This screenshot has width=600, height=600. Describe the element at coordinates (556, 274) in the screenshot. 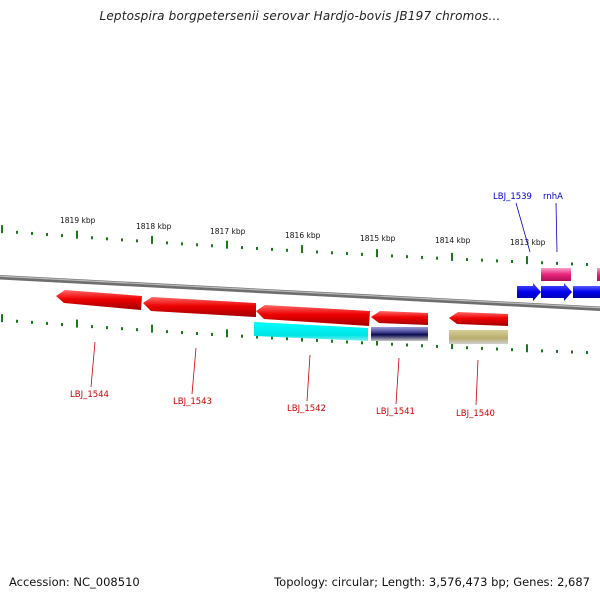

I see `pink-feature` at that location.